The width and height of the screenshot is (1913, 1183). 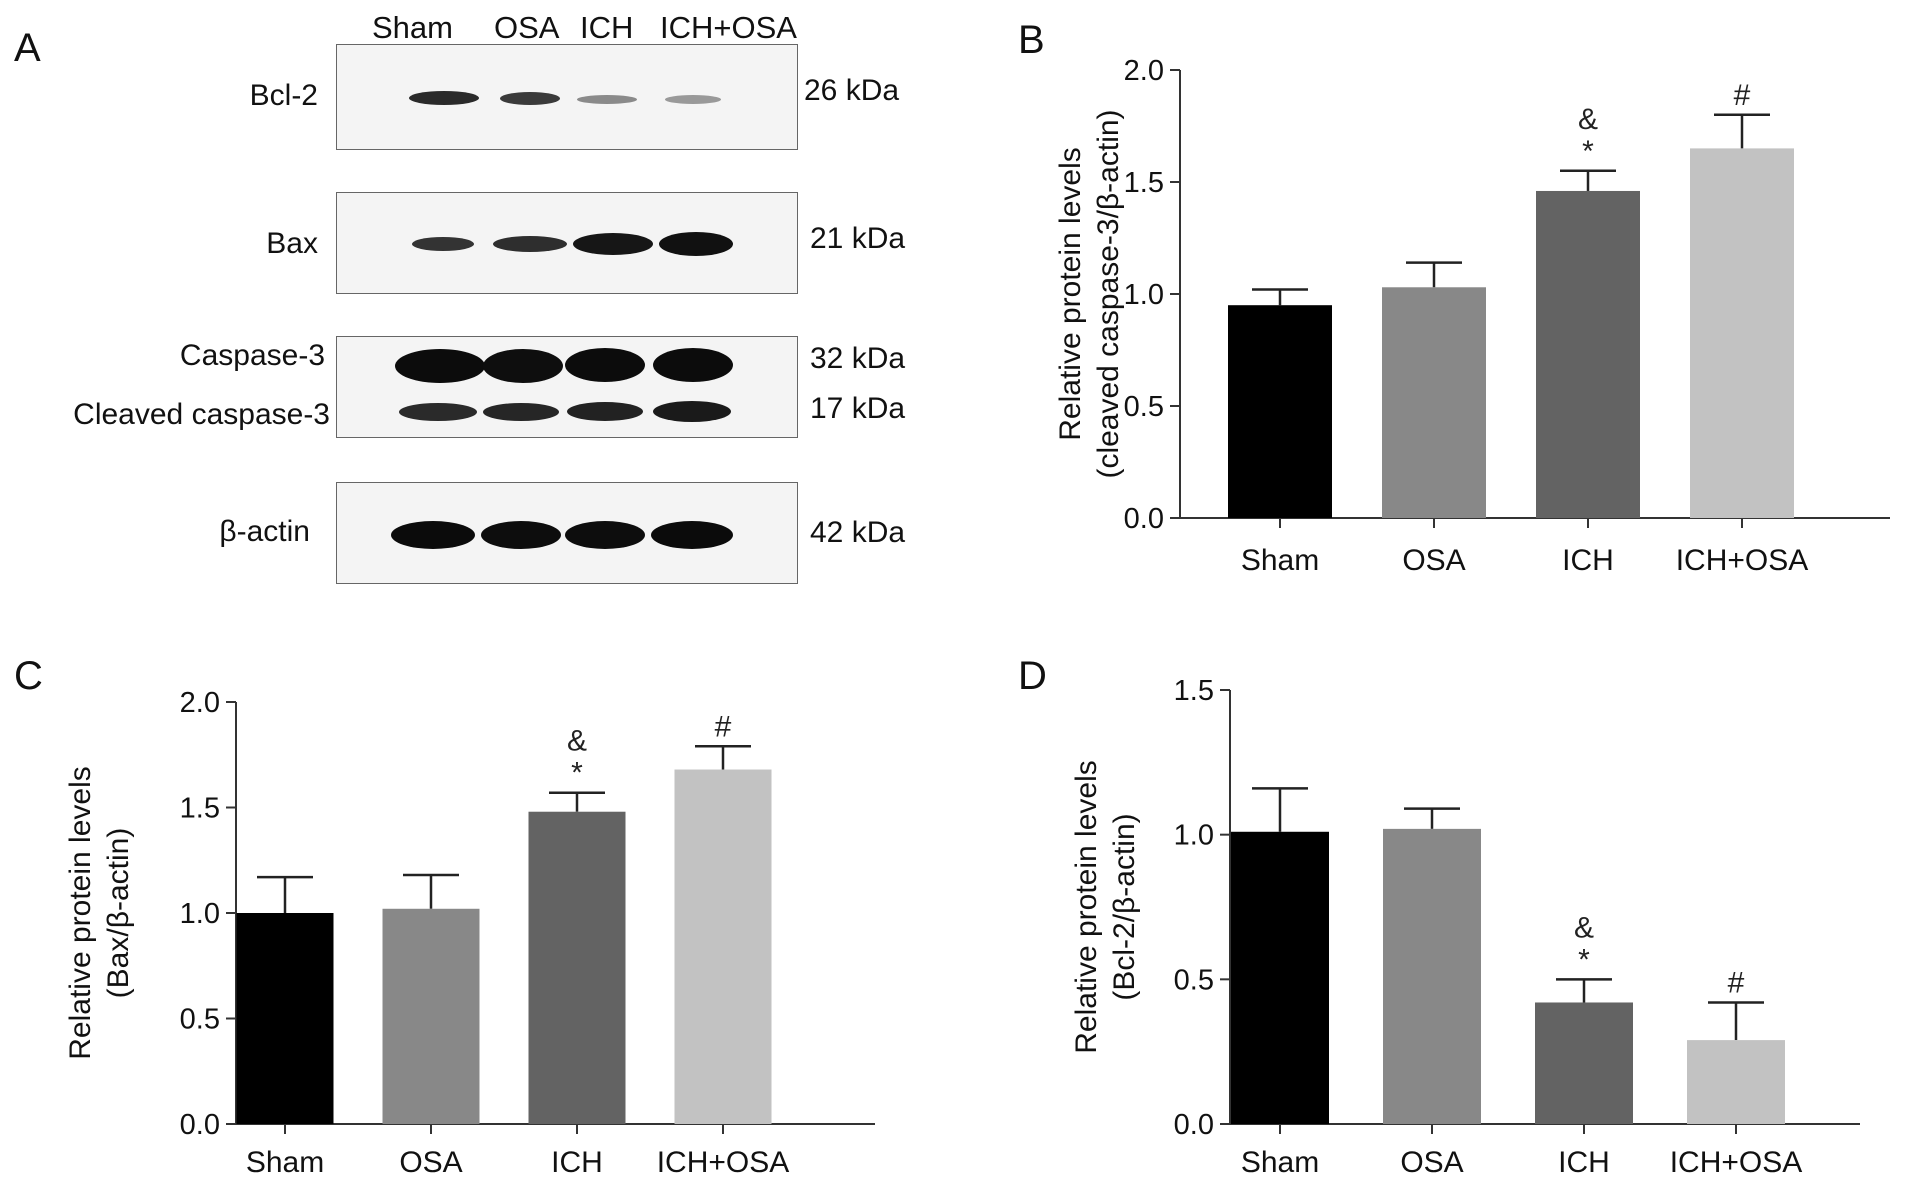 What do you see at coordinates (858, 408) in the screenshot?
I see `blot-kda-label: 17 kDa` at bounding box center [858, 408].